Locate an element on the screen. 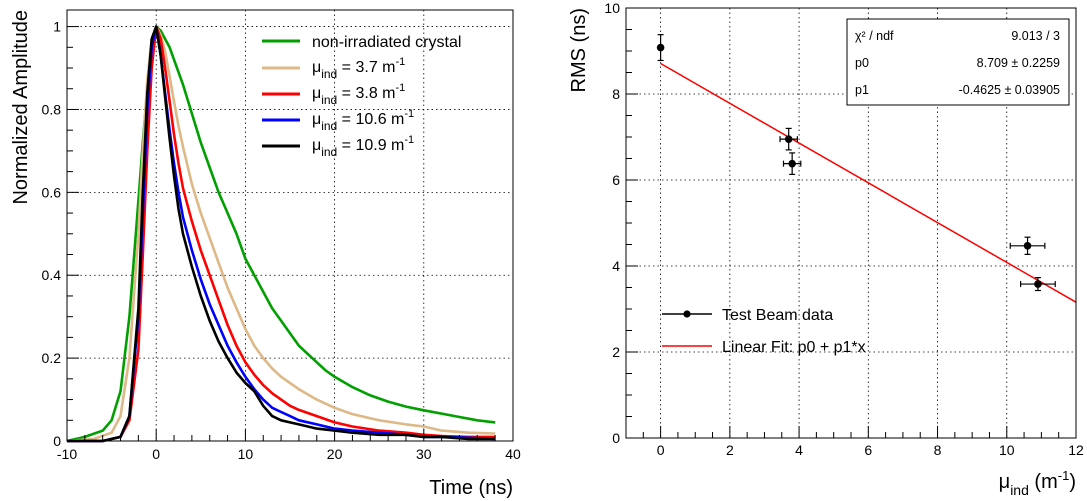 This screenshot has width=1087, height=501. right-x-tick-label: 4 is located at coordinates (799, 450).